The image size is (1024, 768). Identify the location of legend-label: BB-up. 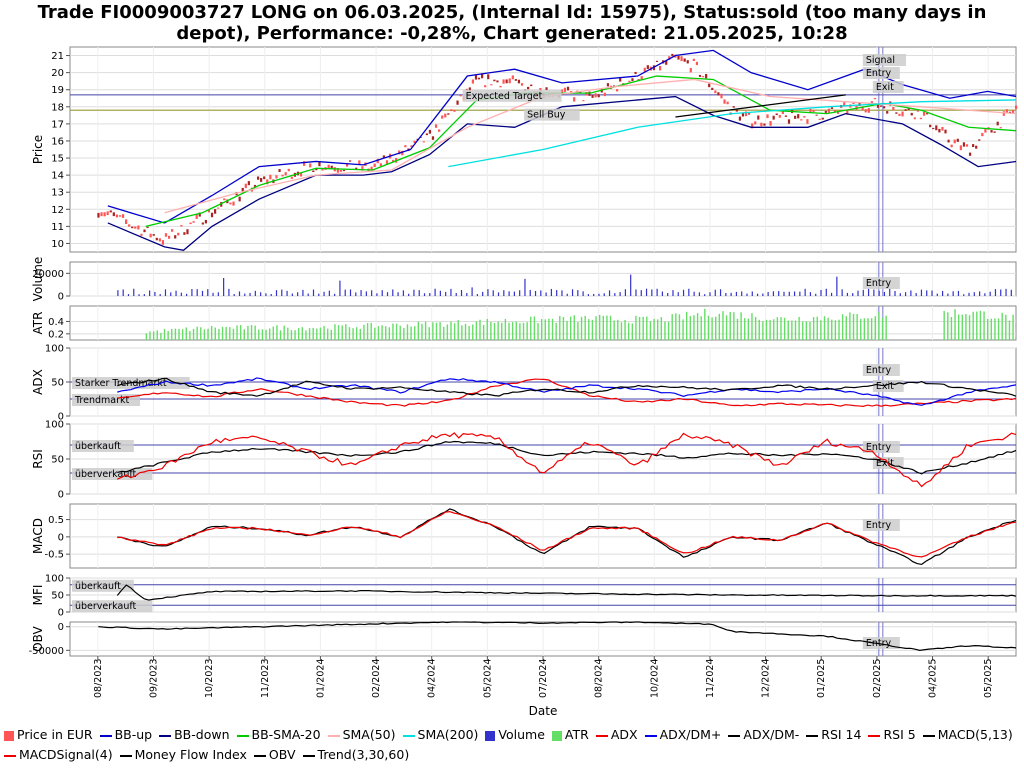
(133, 734).